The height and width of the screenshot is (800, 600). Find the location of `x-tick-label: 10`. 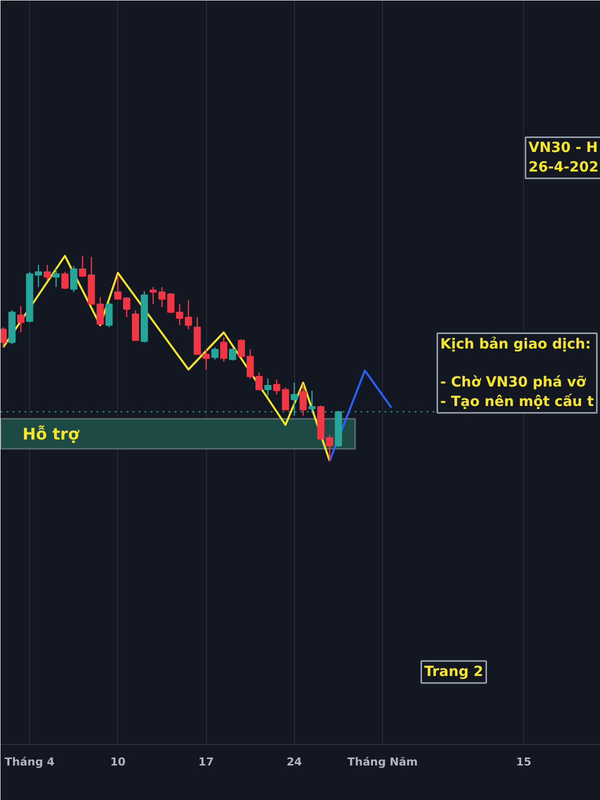

x-tick-label: 10 is located at coordinates (118, 762).